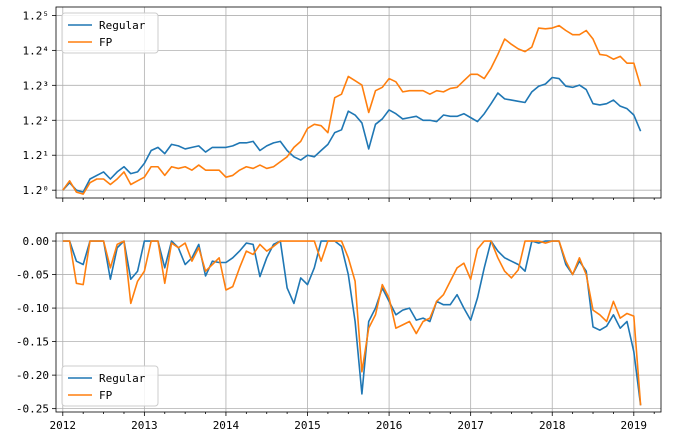 The image size is (689, 441). Describe the element at coordinates (36, 190) in the screenshot. I see `y-tick-label: 1.2⁰` at that location.